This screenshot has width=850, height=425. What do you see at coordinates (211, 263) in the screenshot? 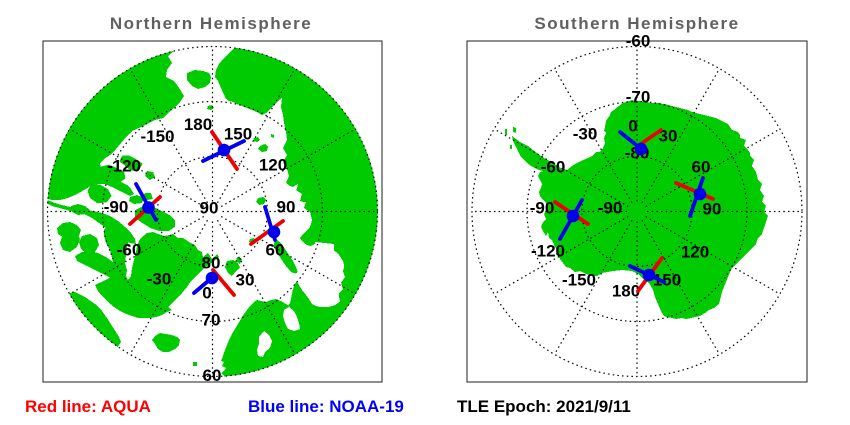
I see `svg-text: 80` at bounding box center [211, 263].